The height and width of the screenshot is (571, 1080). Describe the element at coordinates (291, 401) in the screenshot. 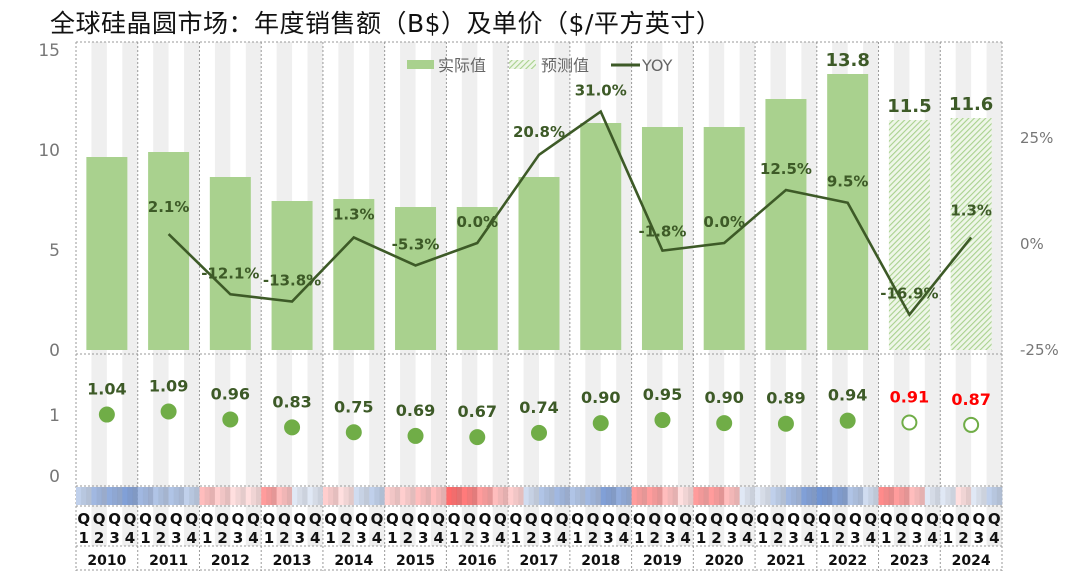

I see `price-label: 0.83` at that location.